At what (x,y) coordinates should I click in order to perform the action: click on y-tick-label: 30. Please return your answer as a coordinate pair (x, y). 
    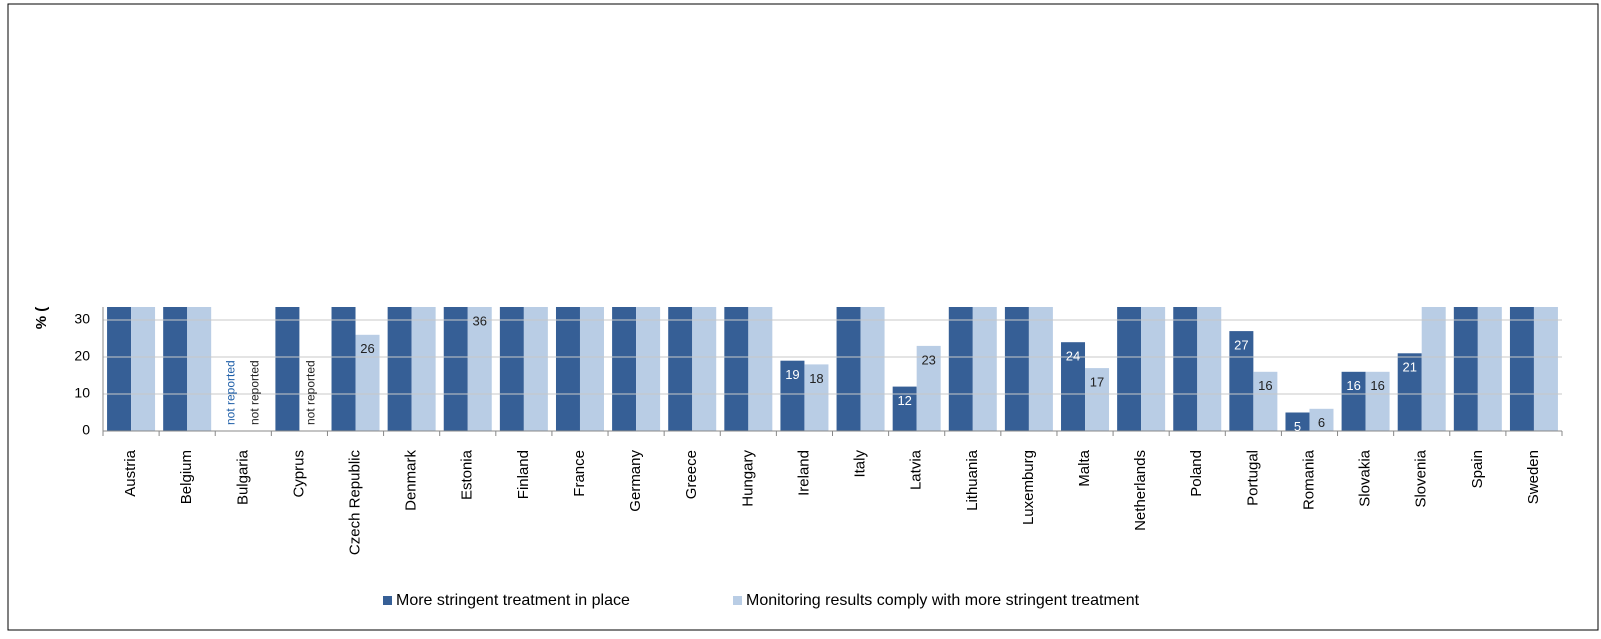
    Looking at the image, I should click on (82, 319).